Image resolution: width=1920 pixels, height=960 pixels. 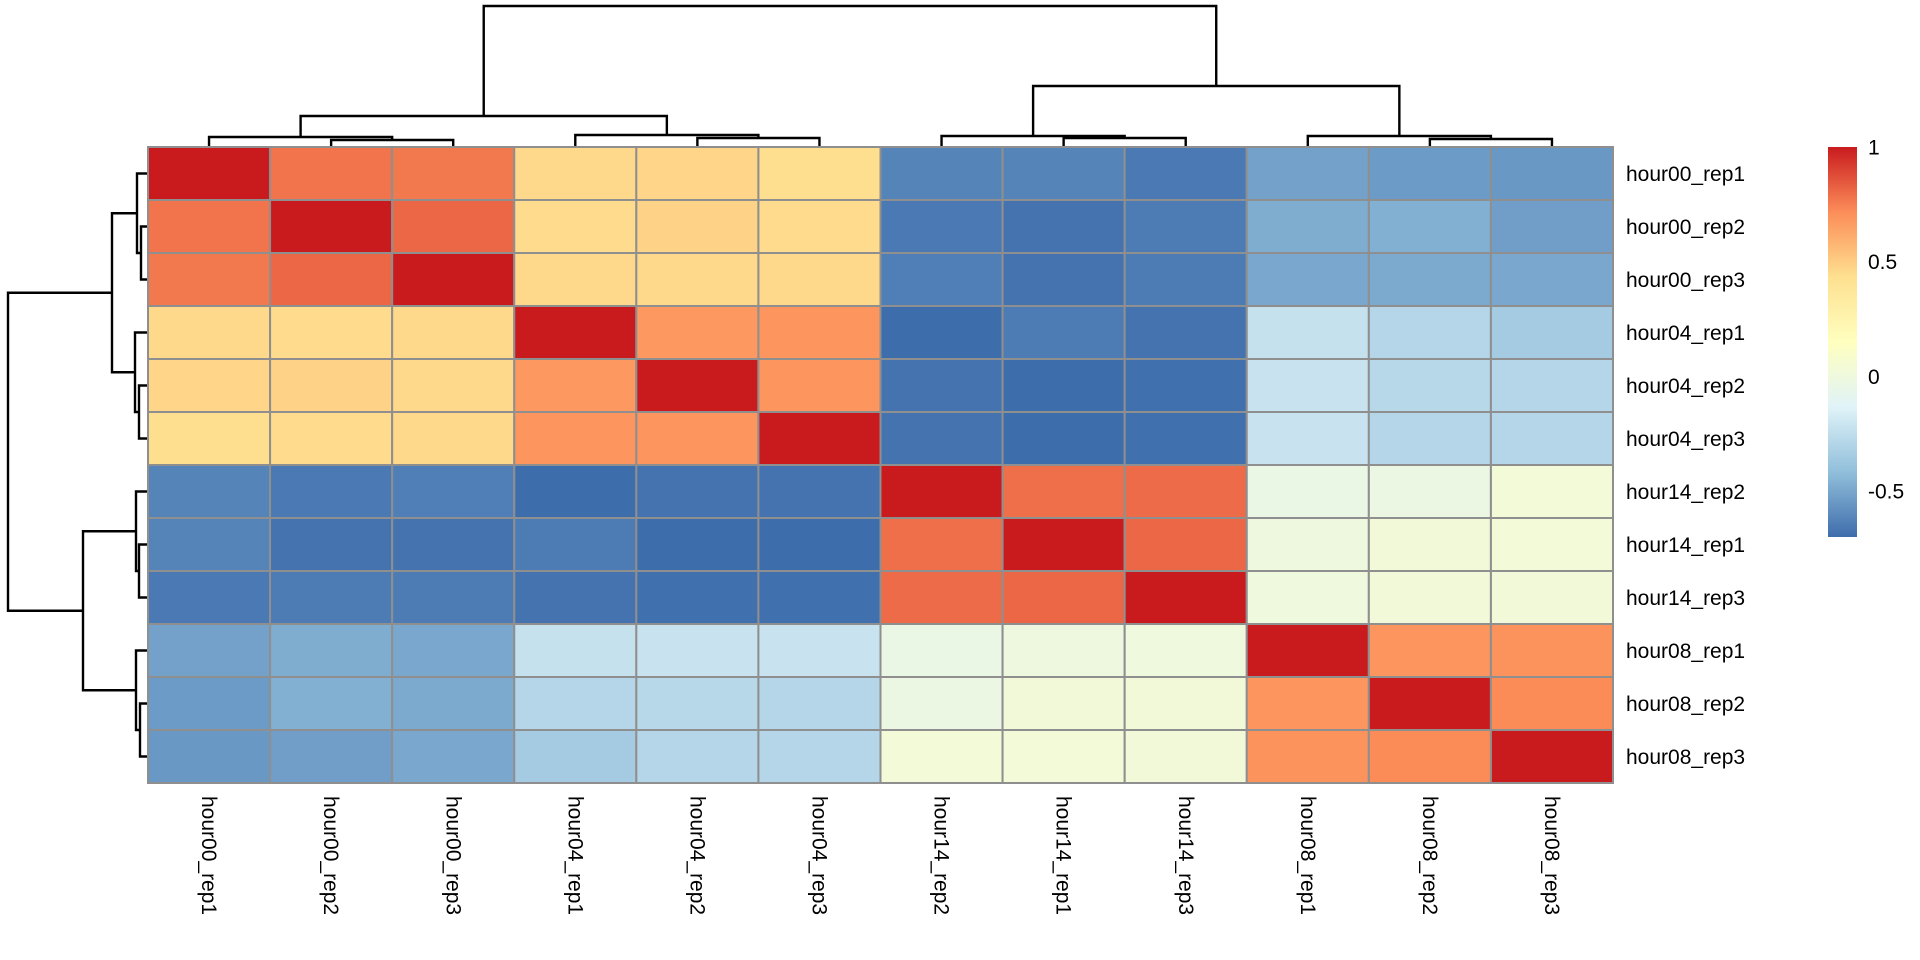 I want to click on col-label: hour08_rep2, so click(x=1429, y=855).